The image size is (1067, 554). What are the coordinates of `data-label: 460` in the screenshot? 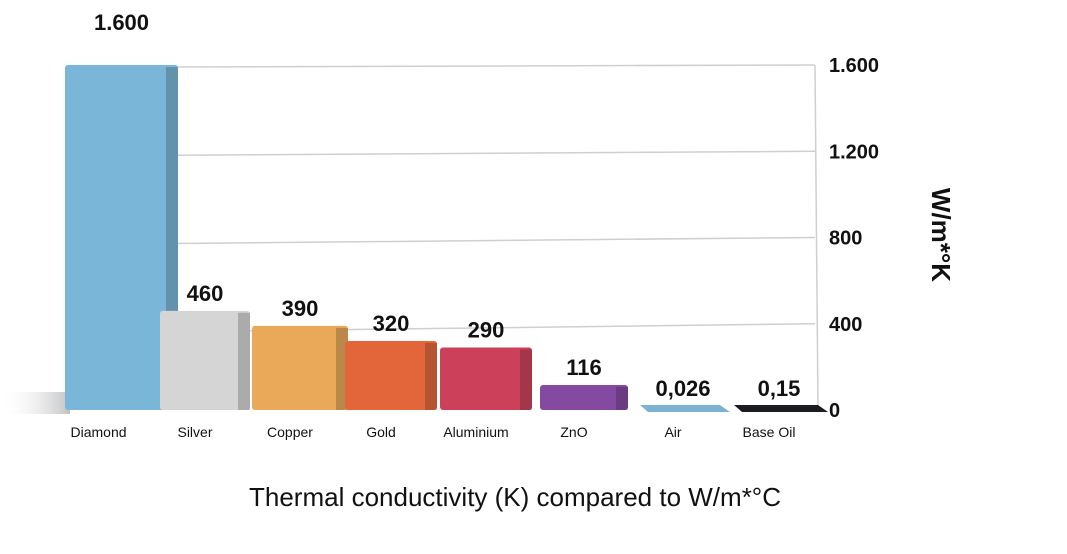 It's located at (205, 293).